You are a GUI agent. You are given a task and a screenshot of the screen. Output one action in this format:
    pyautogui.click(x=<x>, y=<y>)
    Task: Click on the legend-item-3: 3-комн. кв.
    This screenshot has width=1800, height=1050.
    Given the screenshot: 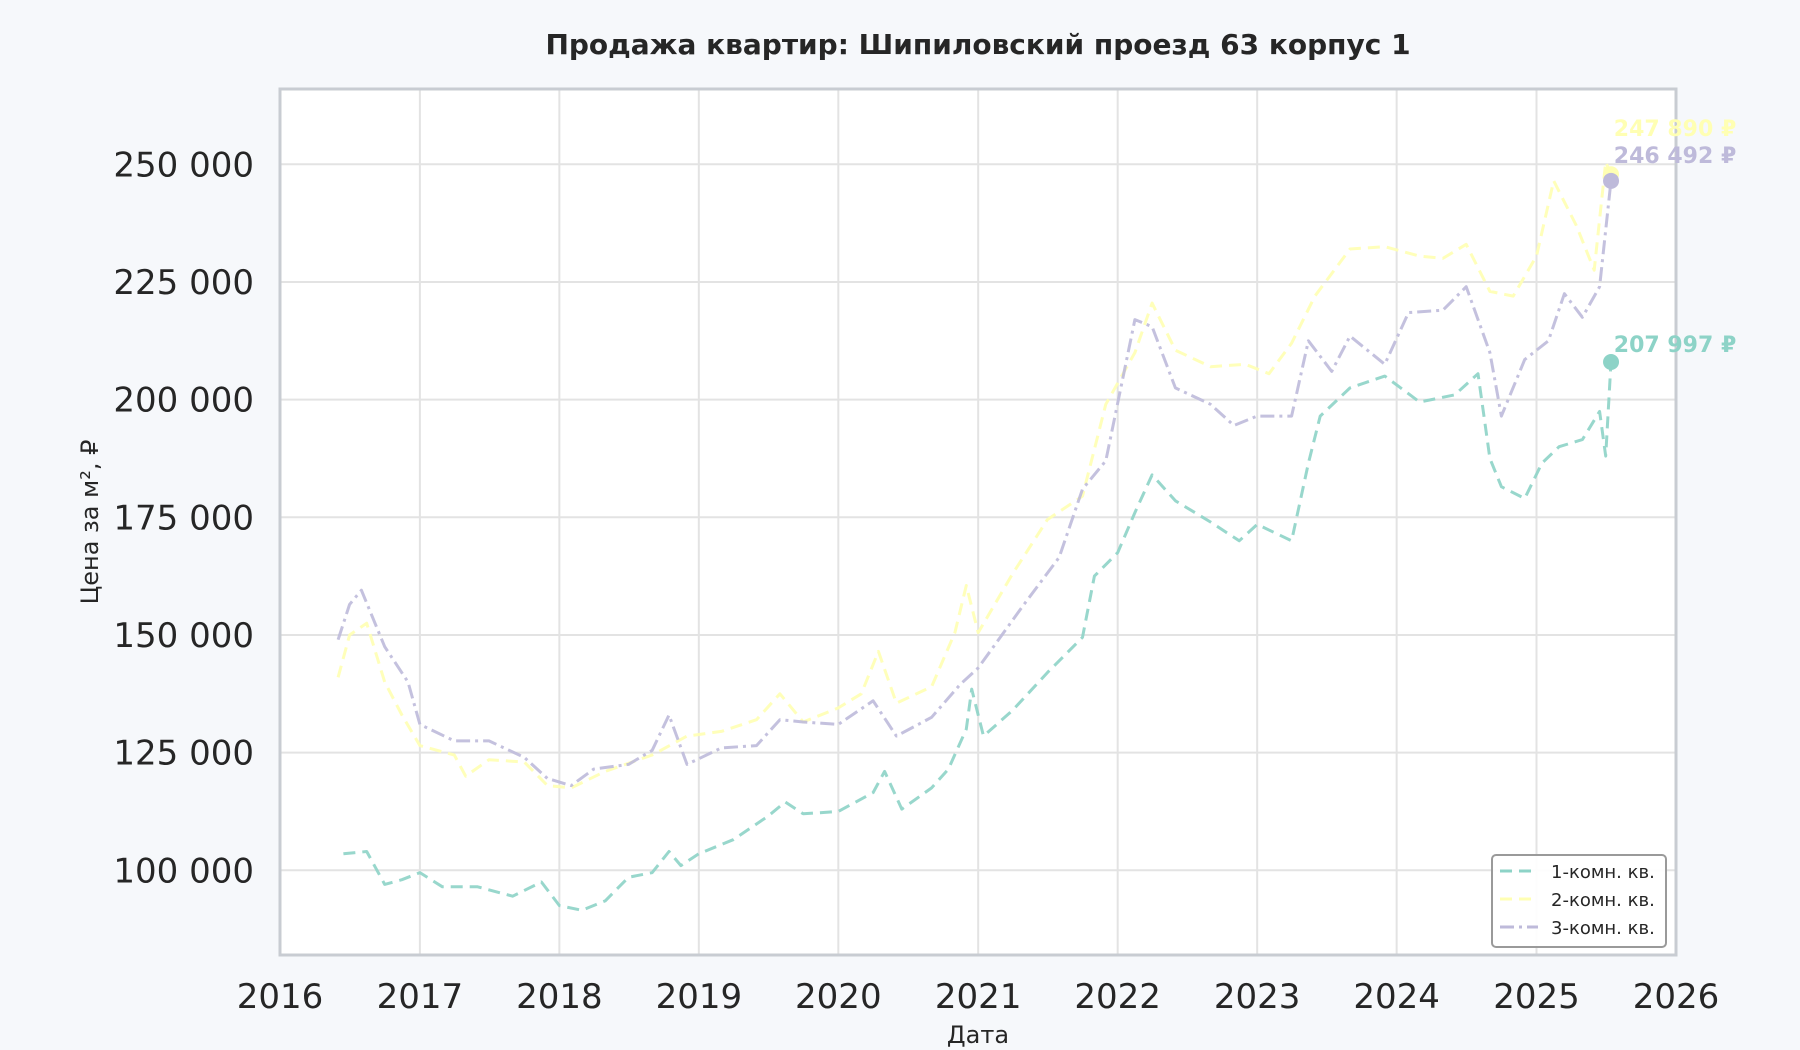 What is the action you would take?
    pyautogui.click(x=1577, y=928)
    